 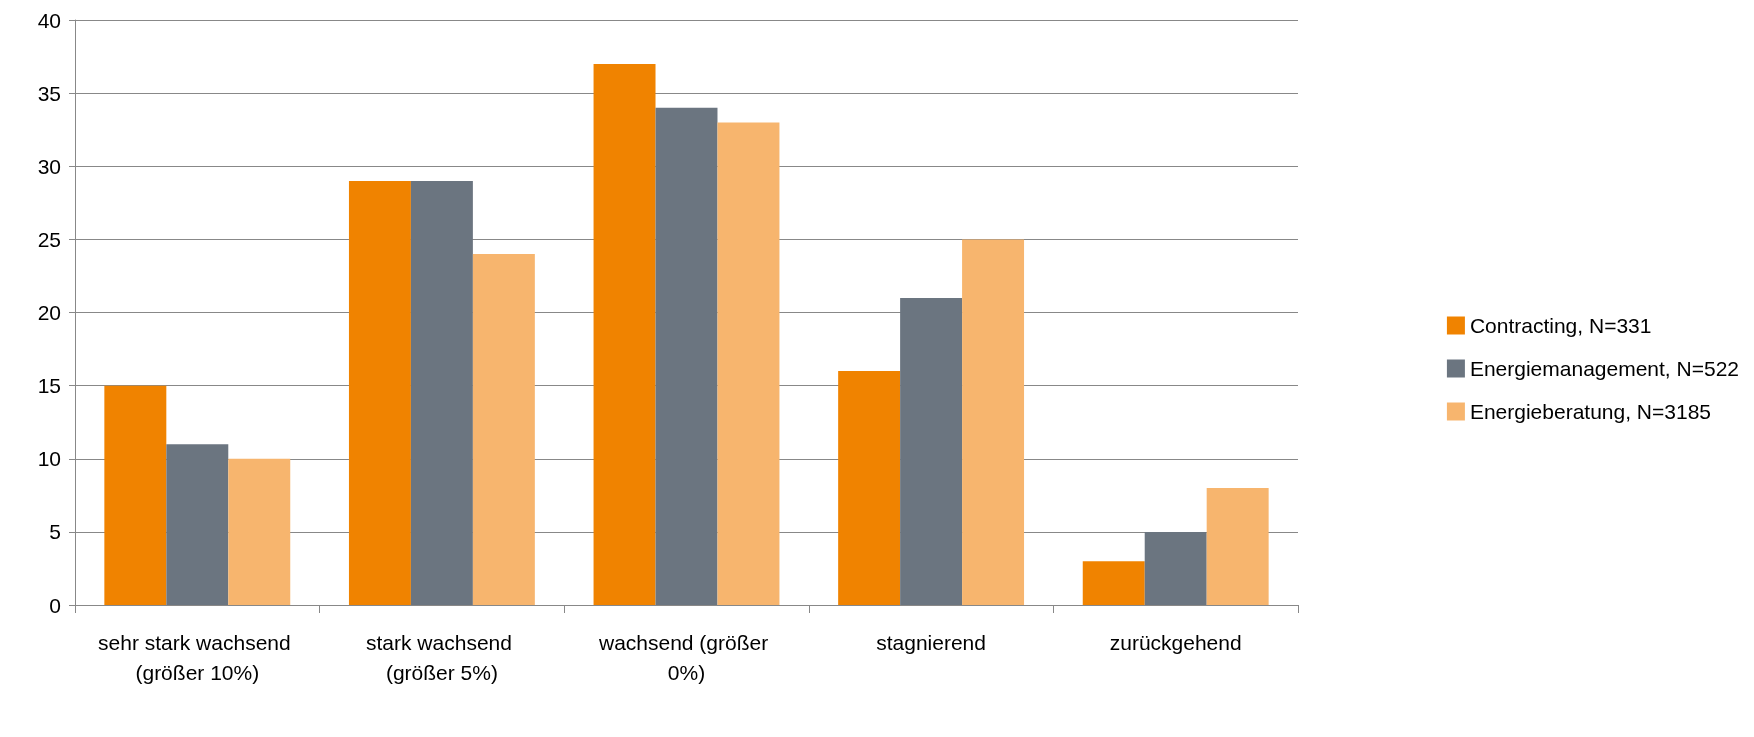 What do you see at coordinates (49, 386) in the screenshot?
I see `y-tick-label: 15` at bounding box center [49, 386].